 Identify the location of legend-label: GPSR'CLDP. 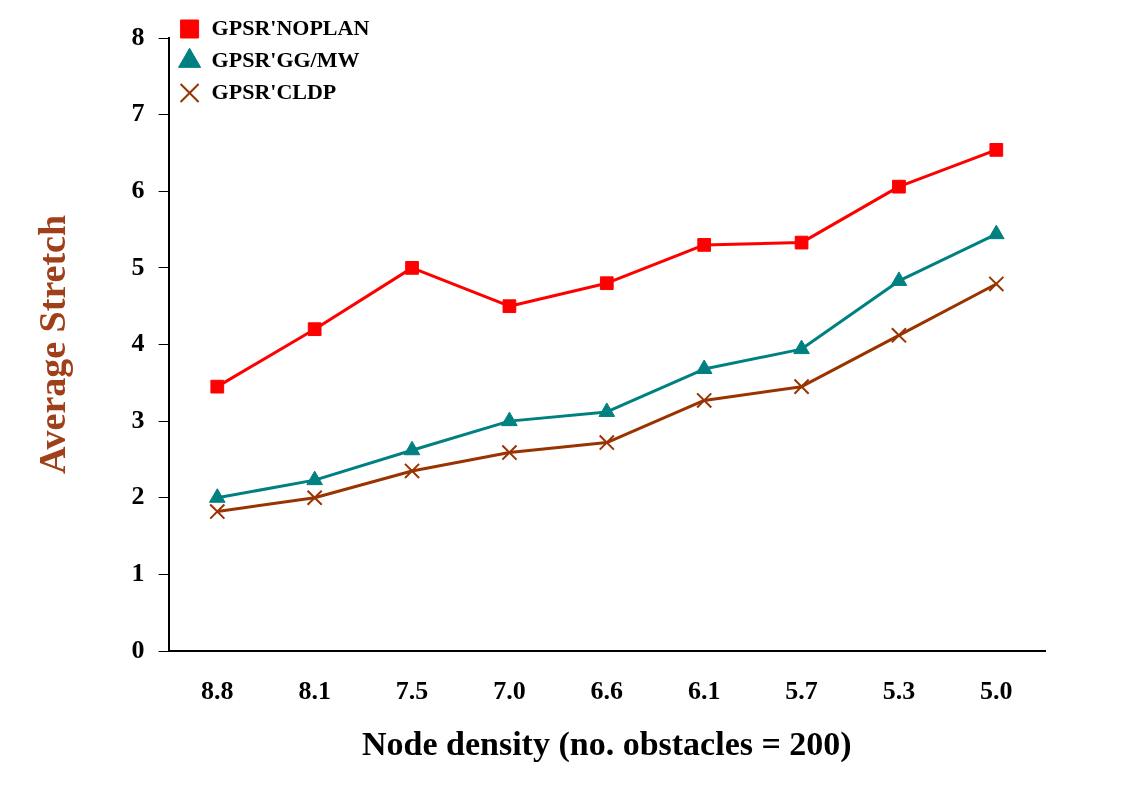
(274, 91).